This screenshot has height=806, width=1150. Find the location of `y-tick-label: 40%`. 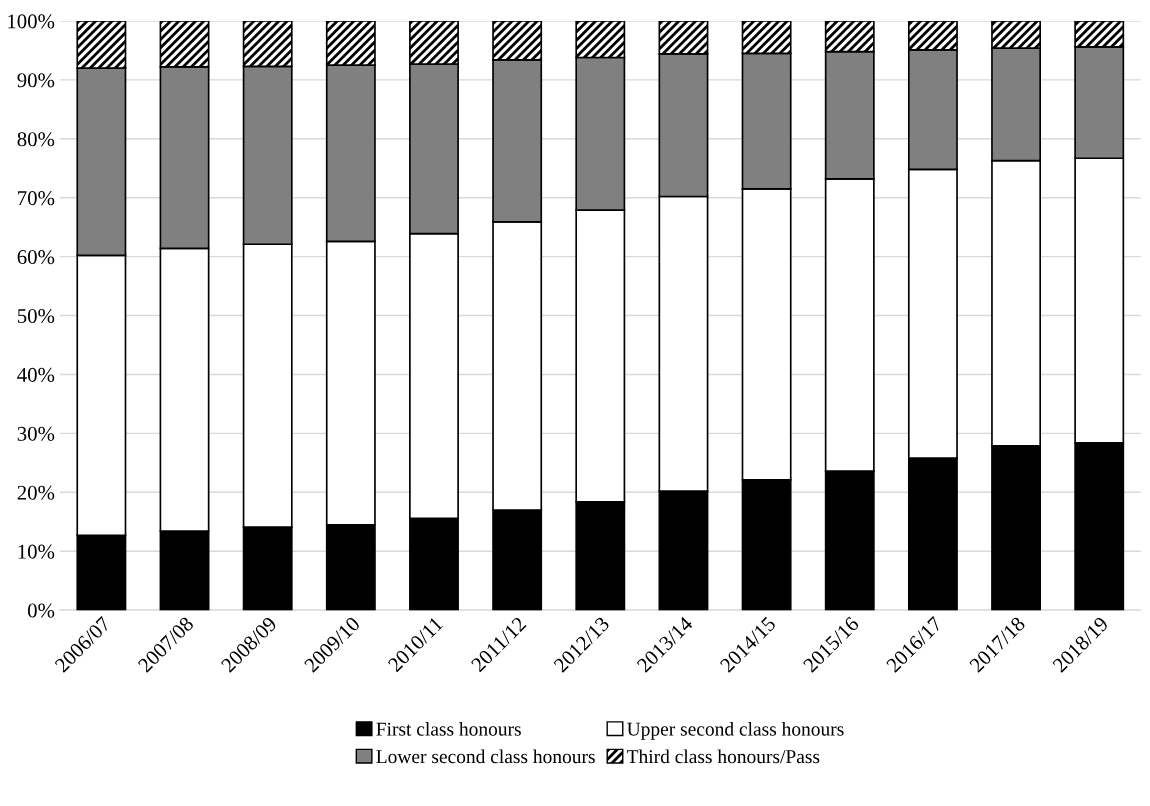

y-tick-label: 40% is located at coordinates (36, 374).